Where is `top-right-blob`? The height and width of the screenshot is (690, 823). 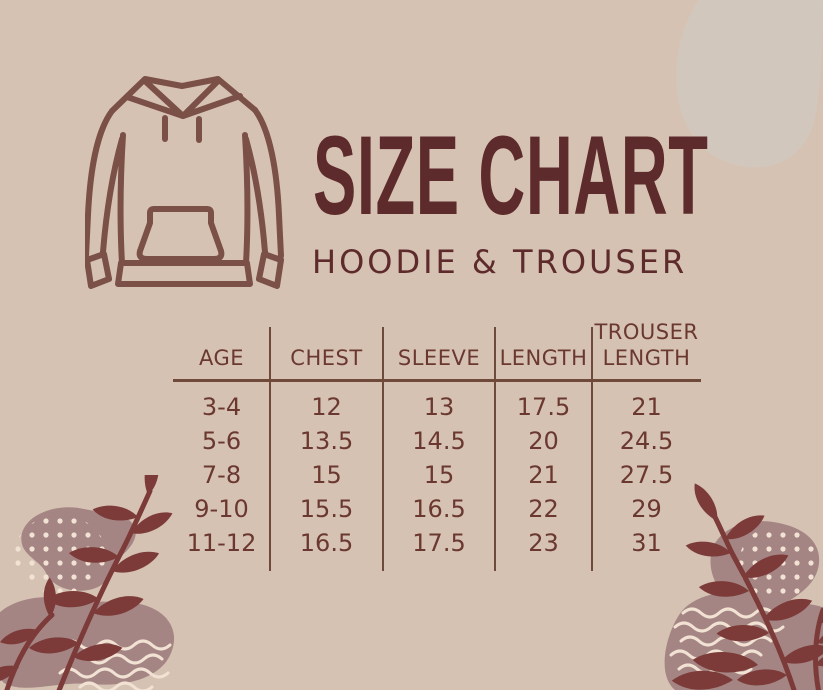 top-right-blob is located at coordinates (749, 84).